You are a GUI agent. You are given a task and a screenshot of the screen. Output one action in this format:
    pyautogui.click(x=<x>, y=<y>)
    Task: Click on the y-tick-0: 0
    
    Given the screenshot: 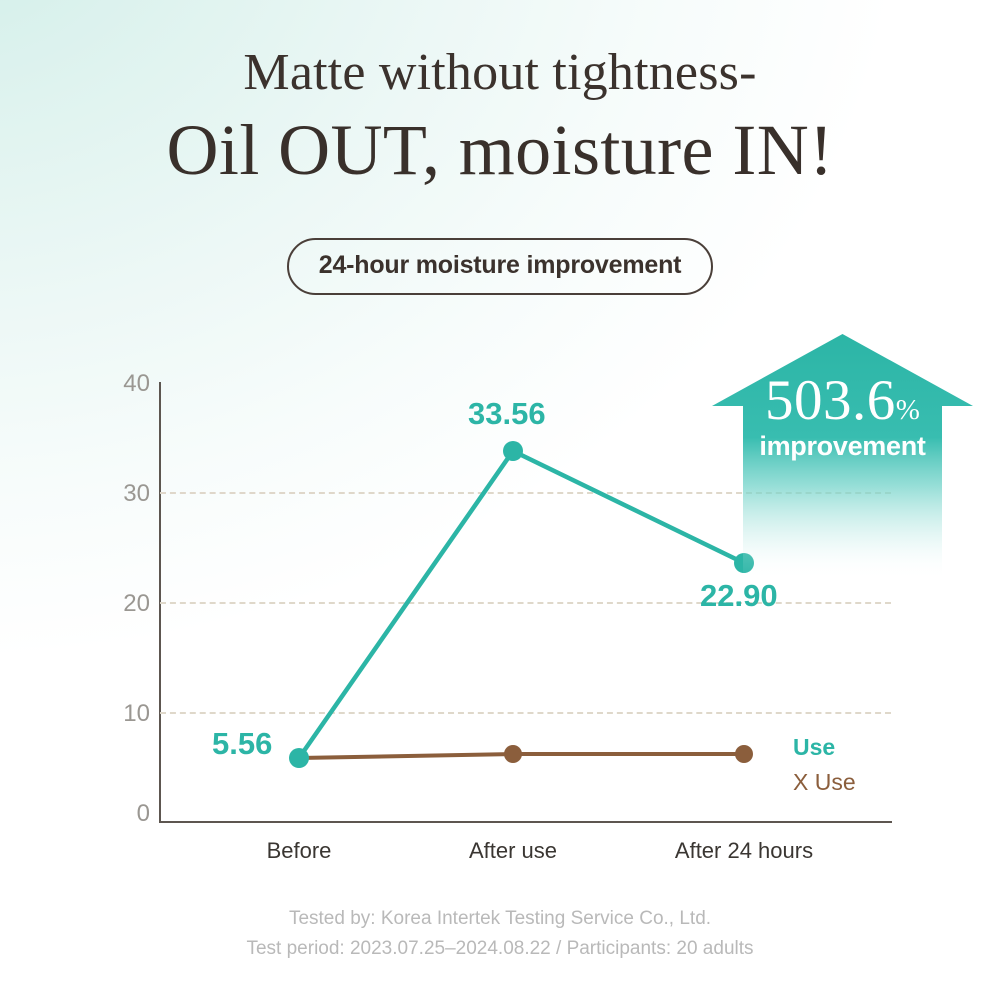 What is the action you would take?
    pyautogui.click(x=143, y=813)
    